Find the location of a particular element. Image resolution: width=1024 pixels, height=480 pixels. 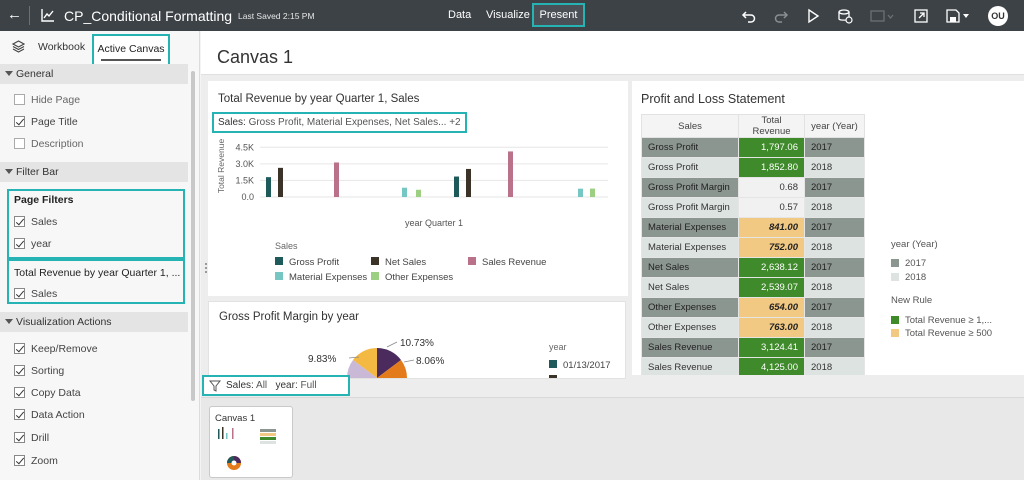

data-refresh-icon is located at coordinates (845, 16).